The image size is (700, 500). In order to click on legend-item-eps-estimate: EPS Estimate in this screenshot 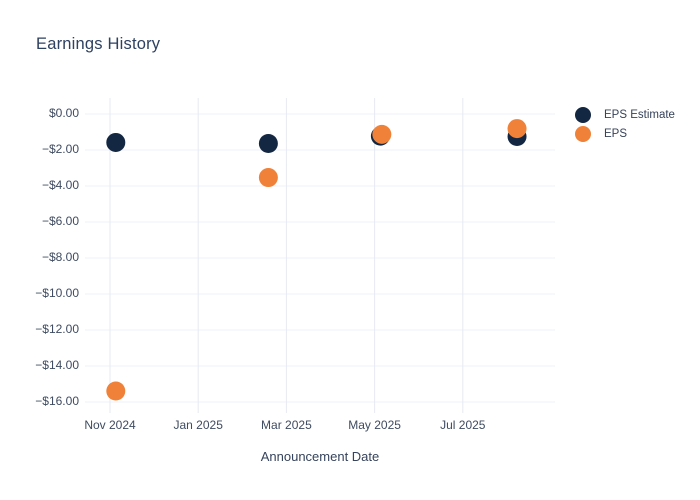, I will do `click(625, 114)`.